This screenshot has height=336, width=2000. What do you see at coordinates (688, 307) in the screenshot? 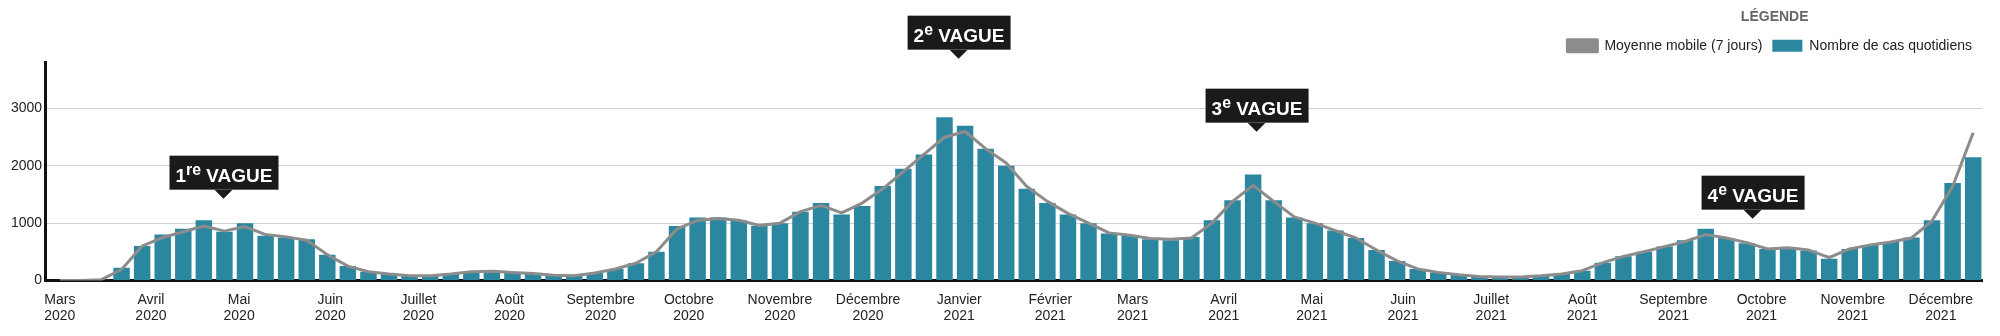
I see `x-tick-label: Octobre 2020` at bounding box center [688, 307].